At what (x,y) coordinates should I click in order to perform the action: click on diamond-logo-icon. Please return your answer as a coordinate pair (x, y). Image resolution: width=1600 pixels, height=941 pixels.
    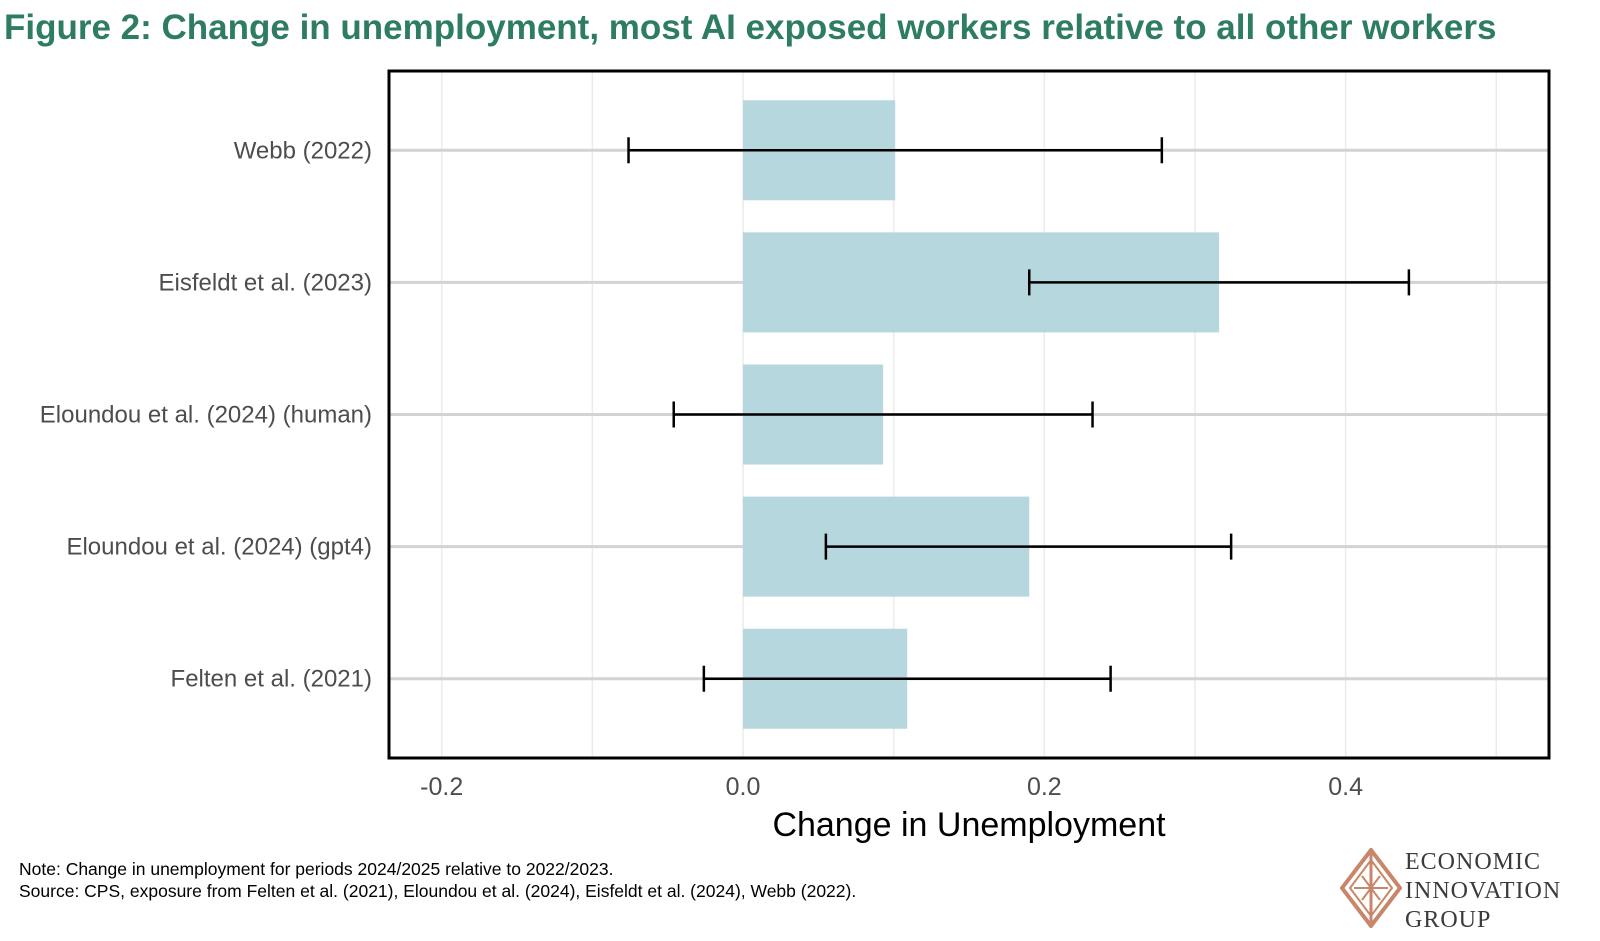
    Looking at the image, I should click on (1371, 888).